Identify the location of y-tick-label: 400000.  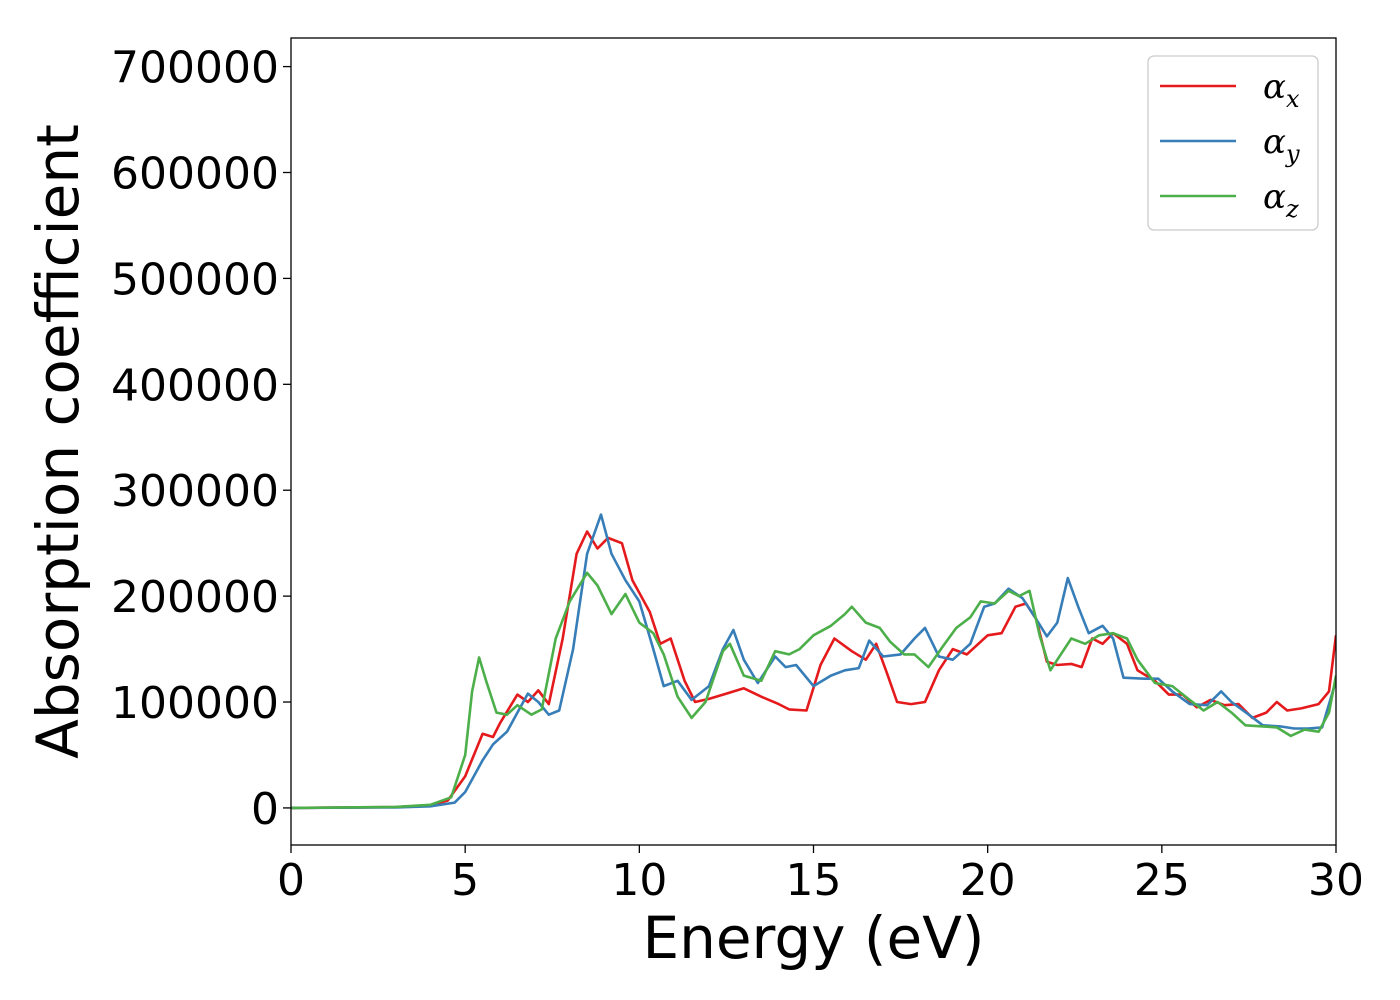
(195, 385).